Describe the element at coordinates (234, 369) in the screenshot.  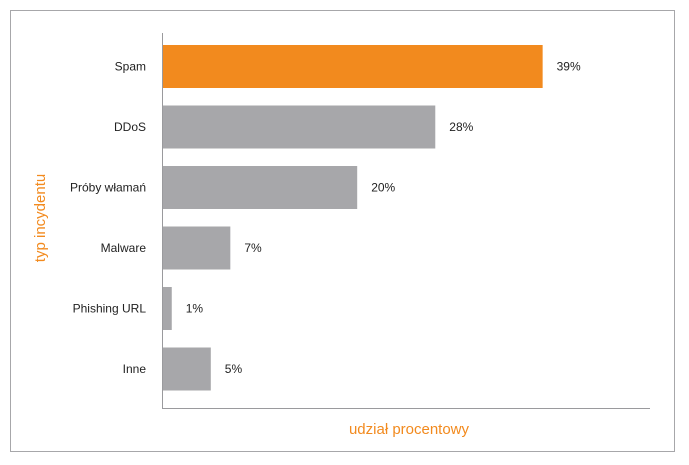
I see `value-label: 5%` at that location.